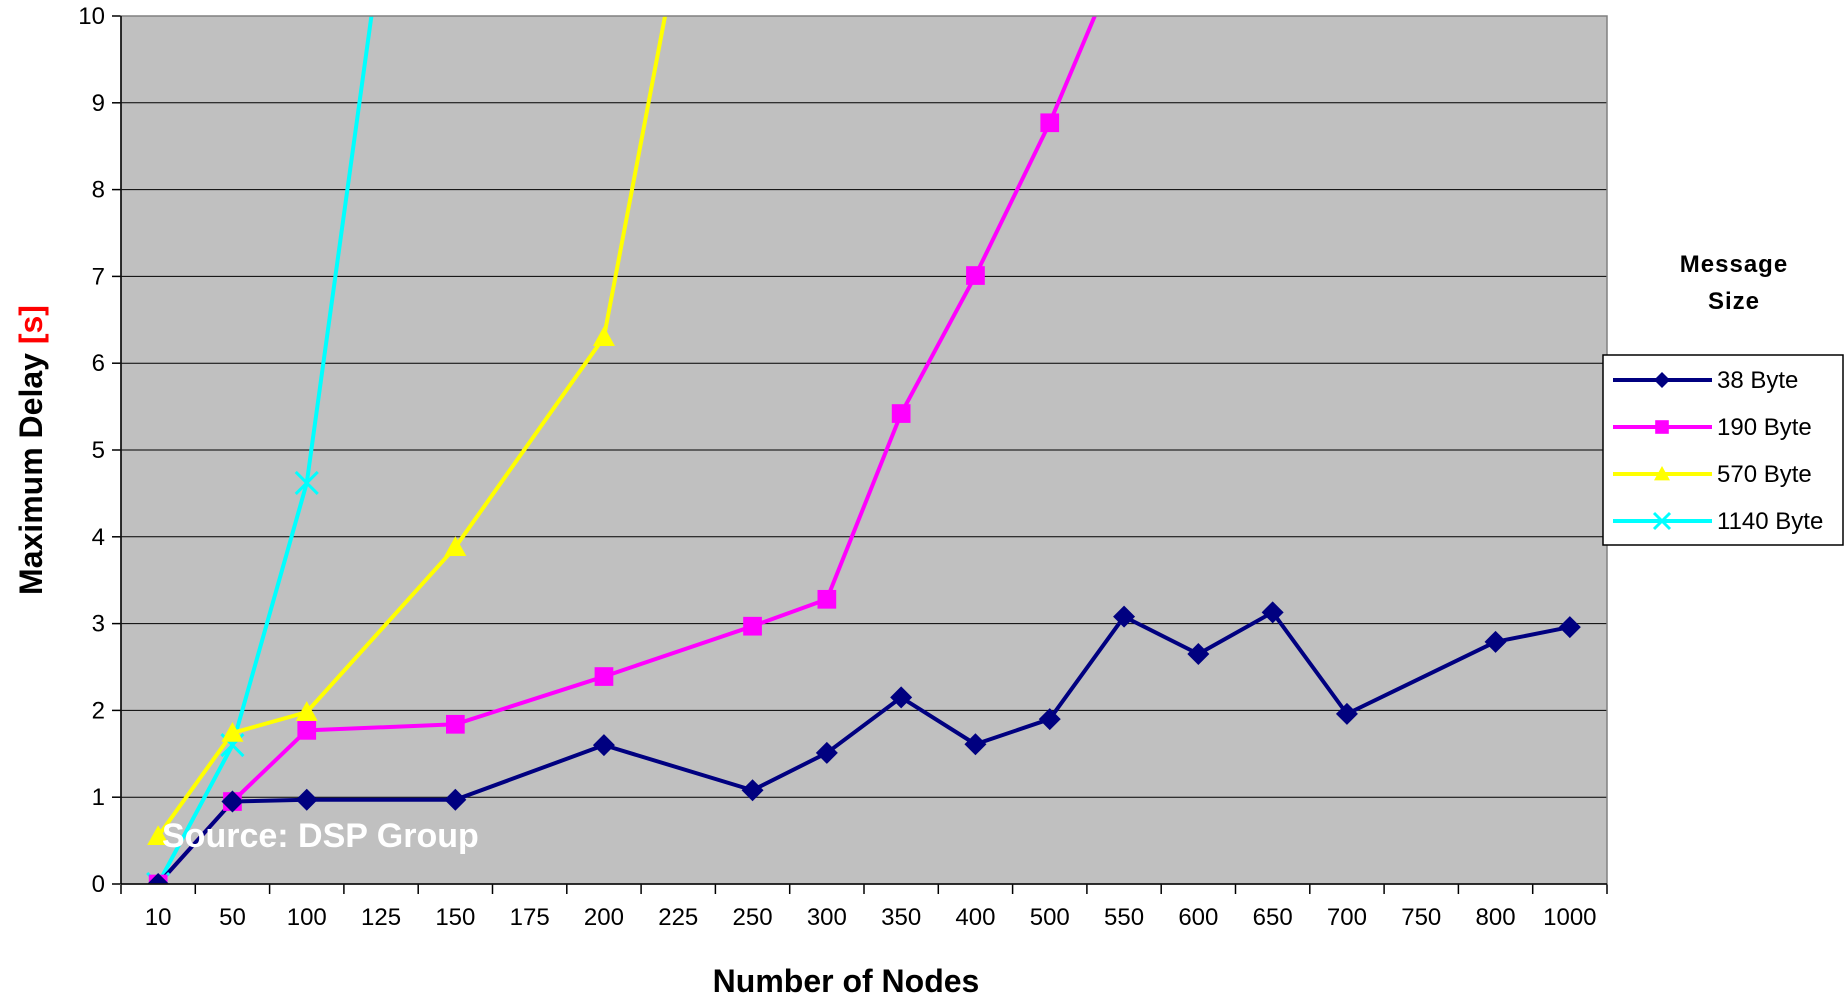 The height and width of the screenshot is (1001, 1845). I want to click on legend-item: 1140 Byte, so click(1718, 521).